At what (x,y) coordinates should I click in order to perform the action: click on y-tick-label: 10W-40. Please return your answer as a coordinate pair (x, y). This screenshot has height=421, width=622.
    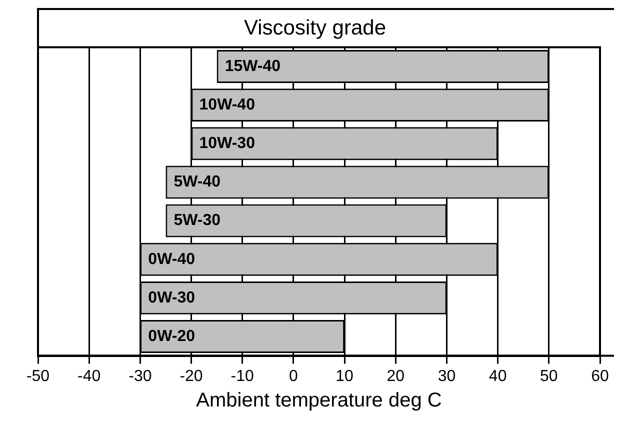
    Looking at the image, I should click on (227, 105).